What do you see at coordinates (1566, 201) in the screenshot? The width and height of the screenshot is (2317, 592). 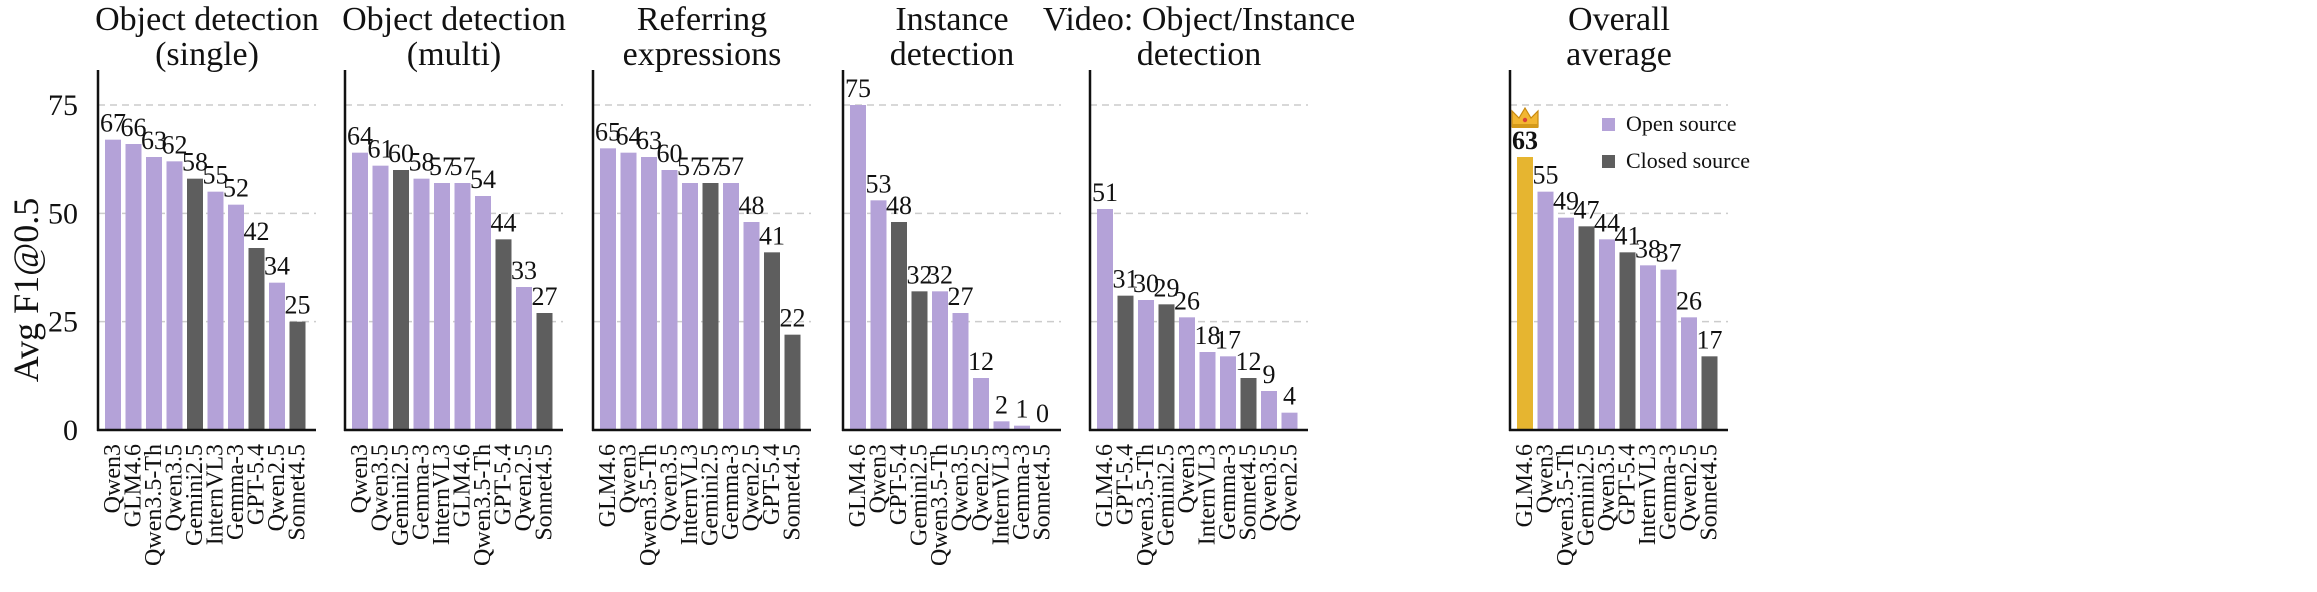 I see `value-label: 49` at bounding box center [1566, 201].